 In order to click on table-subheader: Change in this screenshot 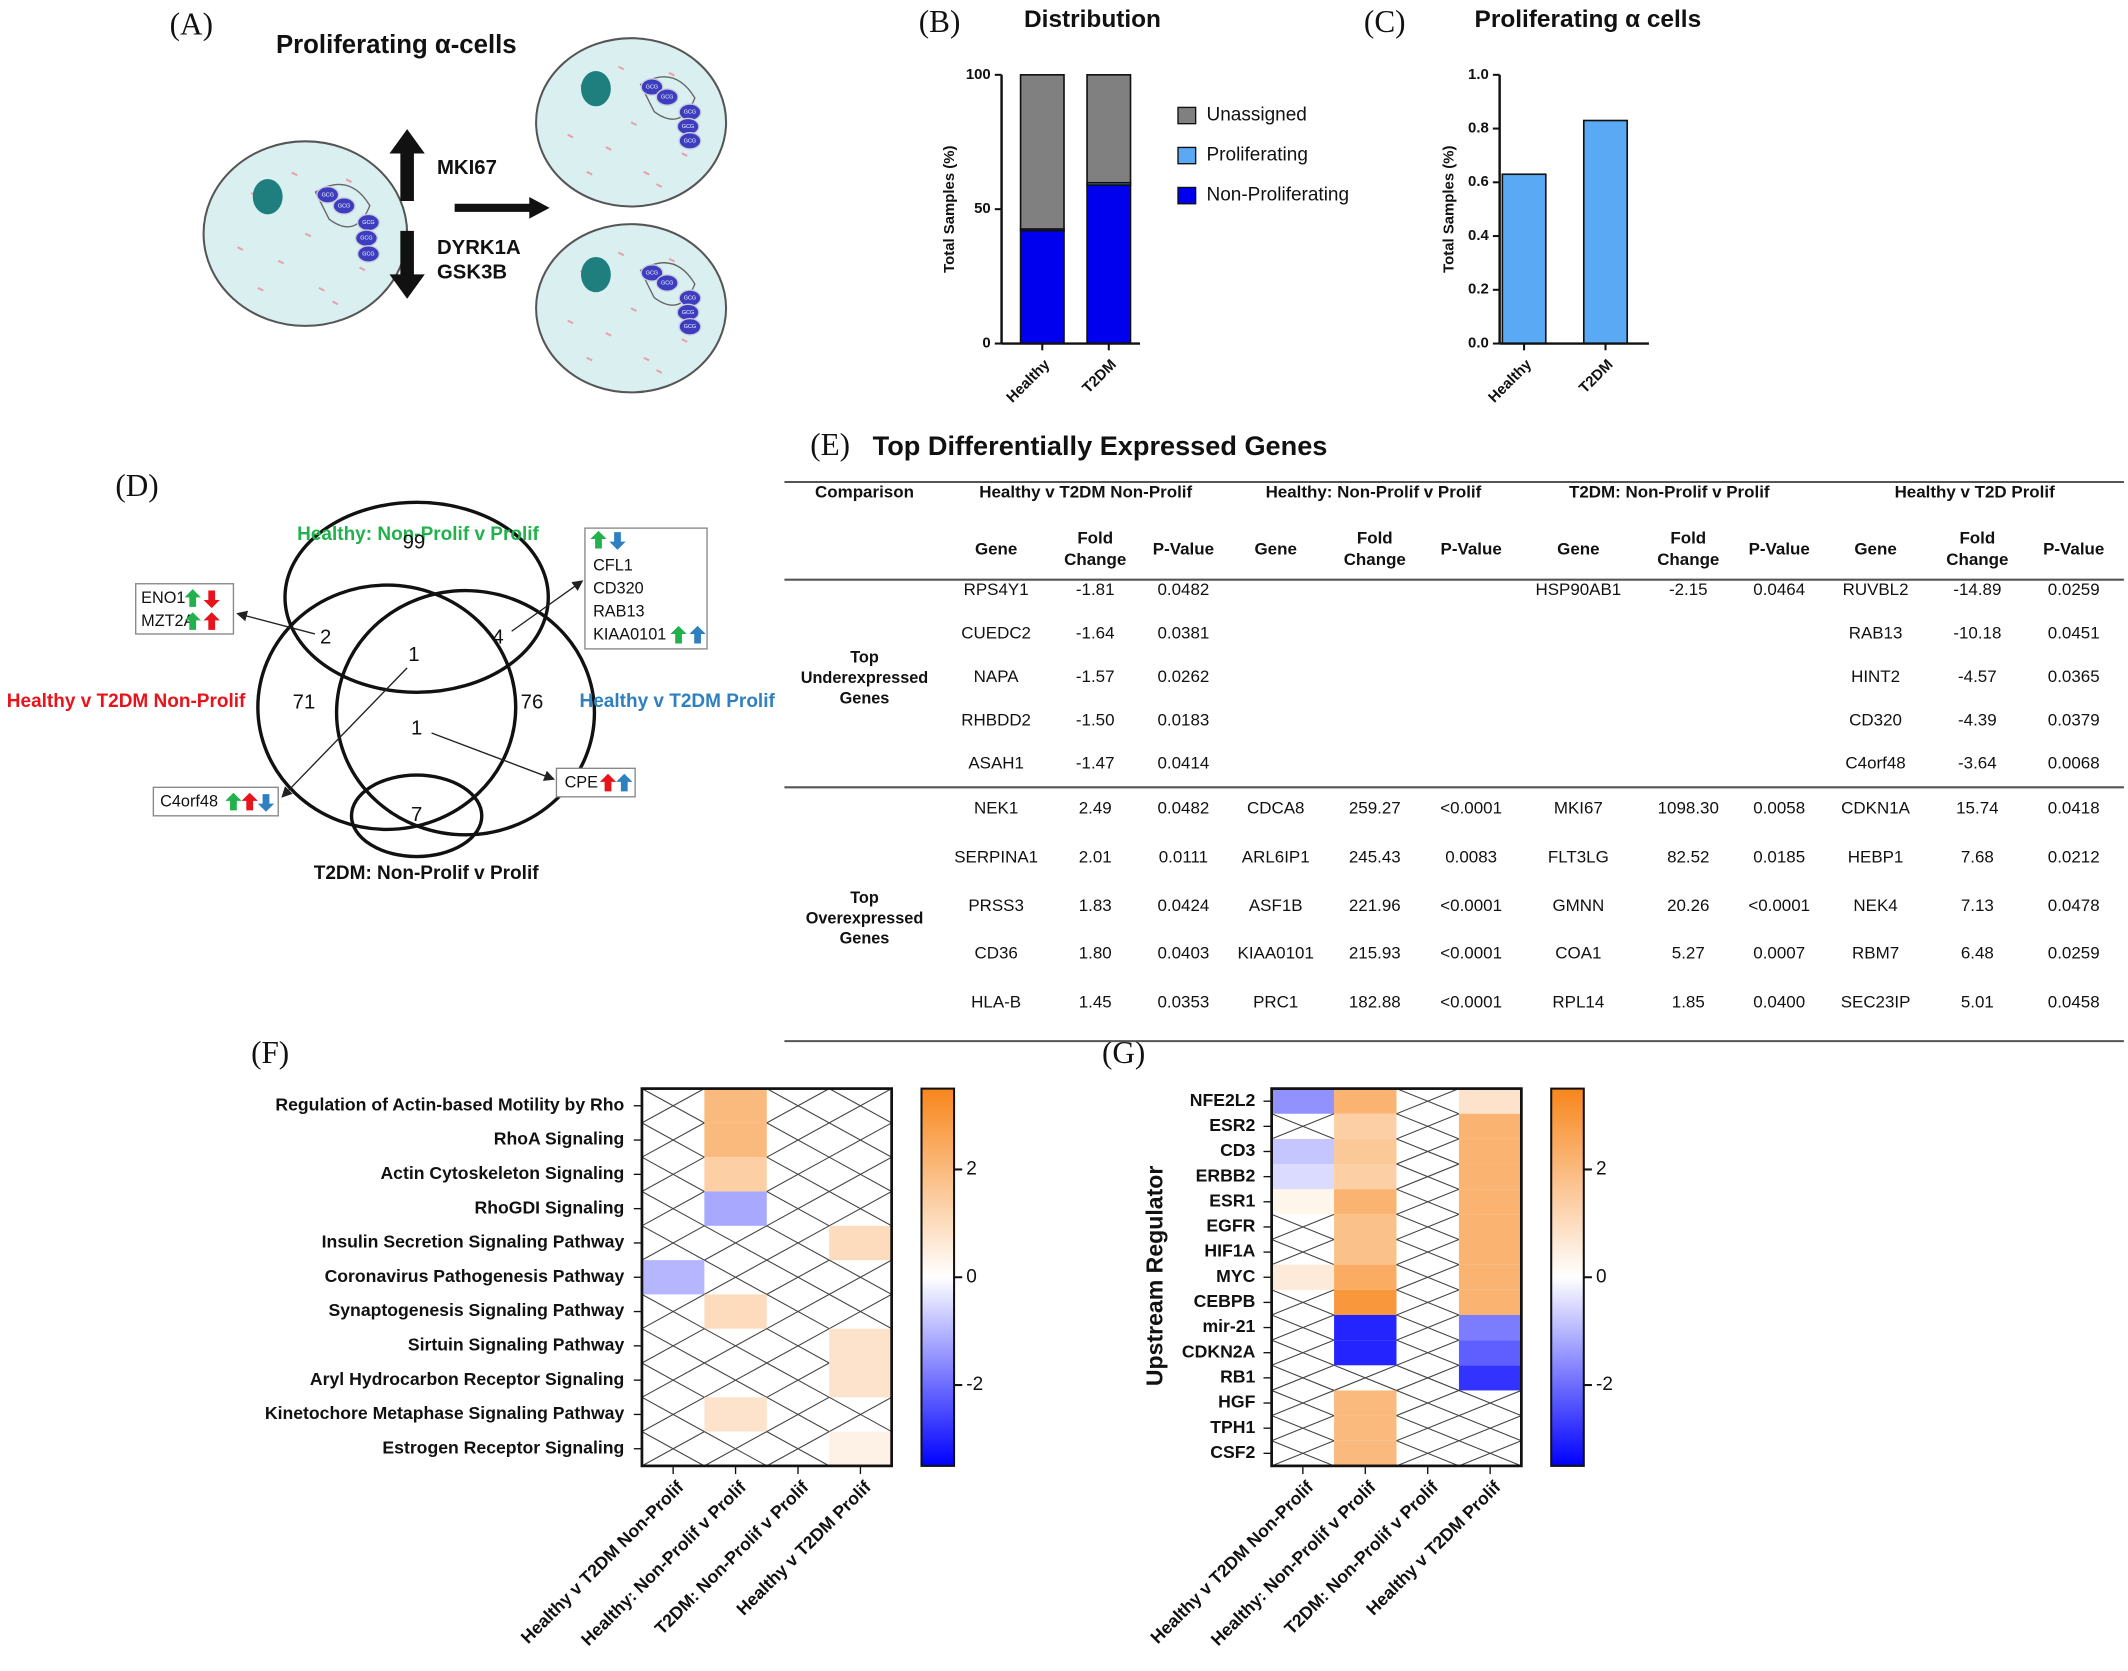, I will do `click(1095, 559)`.